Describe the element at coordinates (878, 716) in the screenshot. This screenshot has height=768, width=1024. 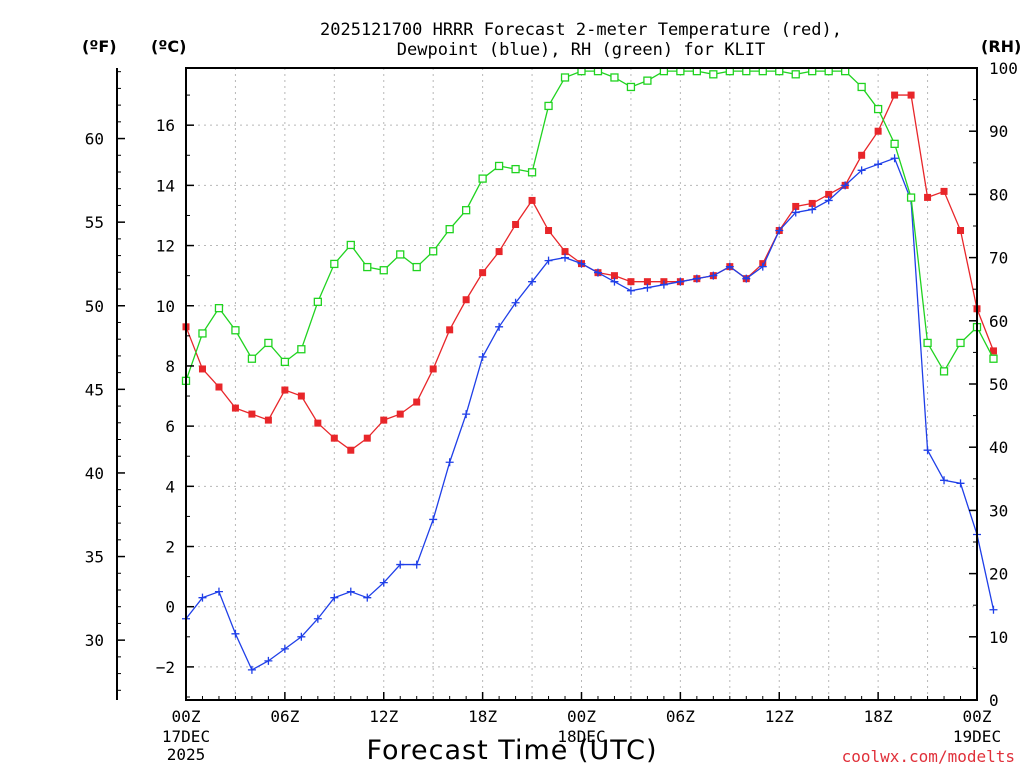
I see `x-tick-label: 18Z` at that location.